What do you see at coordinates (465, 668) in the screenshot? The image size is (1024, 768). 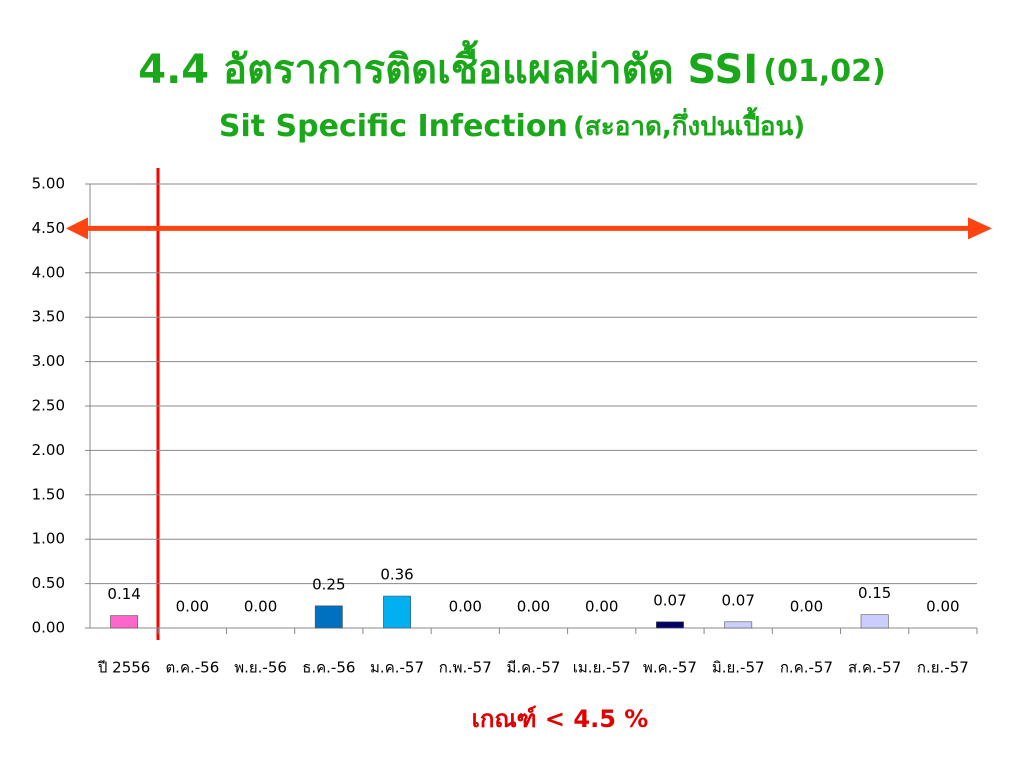 I see `x-tick-label: ก.พ.-57` at bounding box center [465, 668].